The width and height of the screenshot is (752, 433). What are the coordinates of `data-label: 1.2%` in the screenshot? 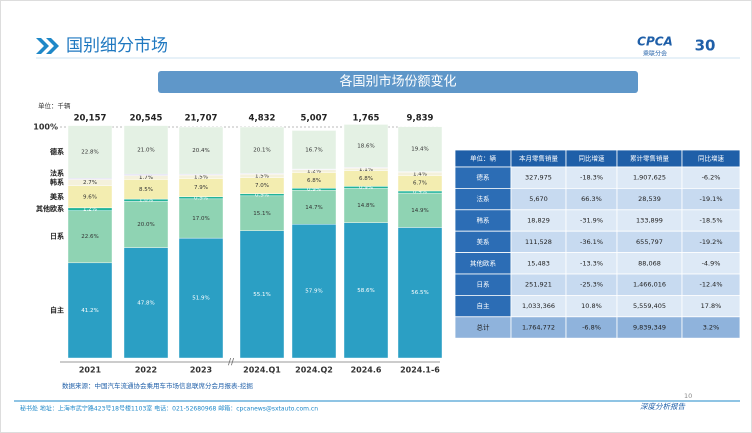 It's located at (314, 172).